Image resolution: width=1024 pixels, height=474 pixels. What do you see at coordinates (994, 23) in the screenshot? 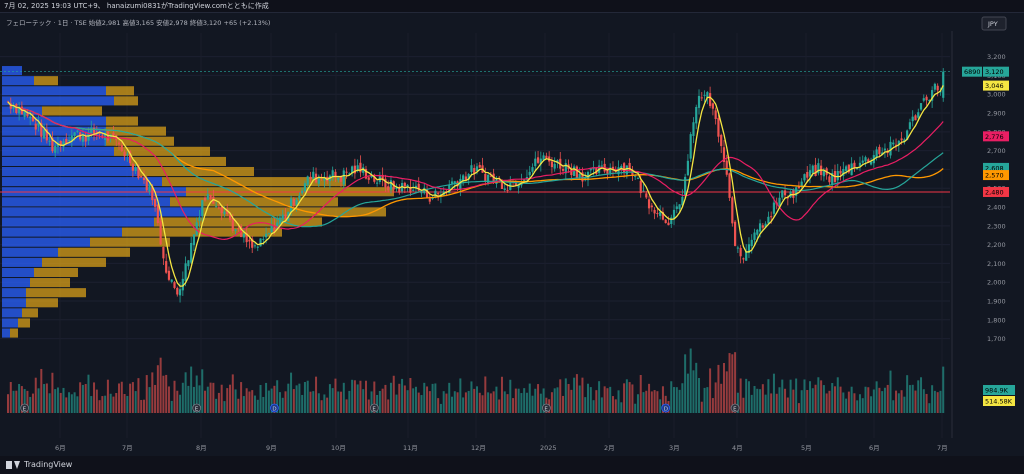
I see `currency-badge` at bounding box center [994, 23].